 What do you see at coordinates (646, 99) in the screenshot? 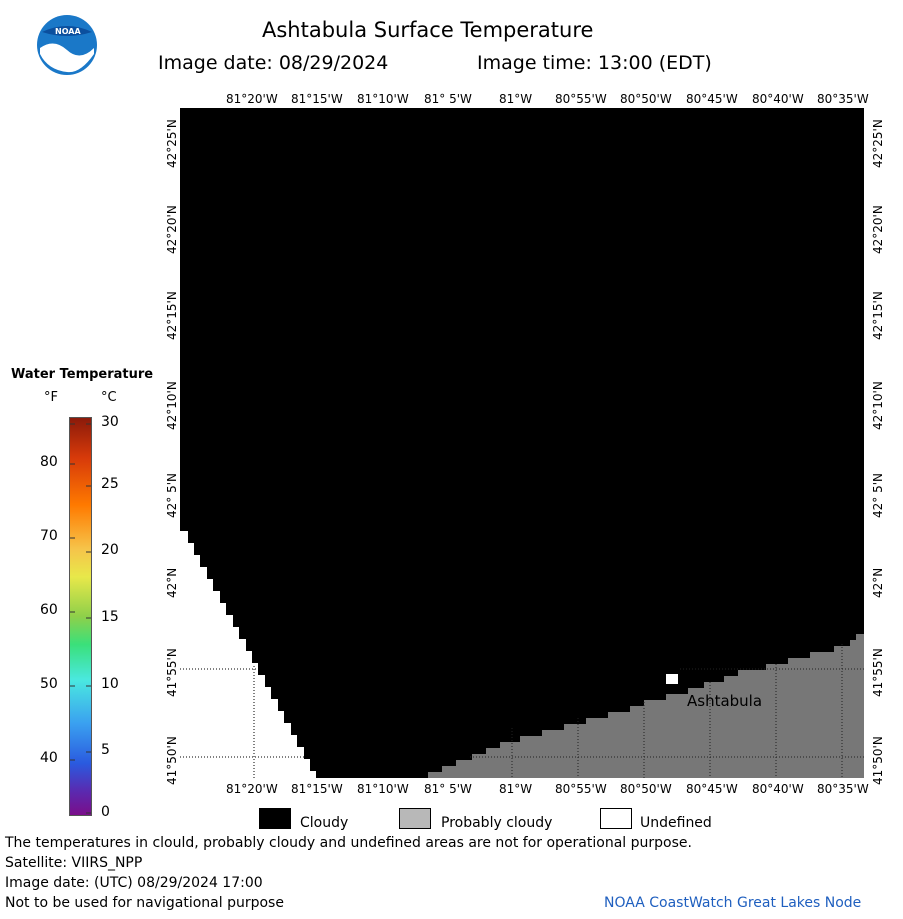
I see `lon-label-top: 80°50'W` at bounding box center [646, 99].